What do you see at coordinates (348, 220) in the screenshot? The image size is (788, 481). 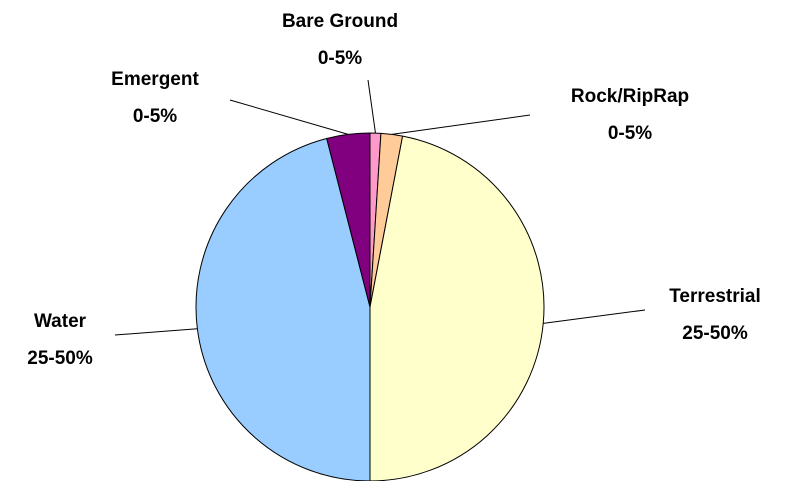 I see `pie-slice` at bounding box center [348, 220].